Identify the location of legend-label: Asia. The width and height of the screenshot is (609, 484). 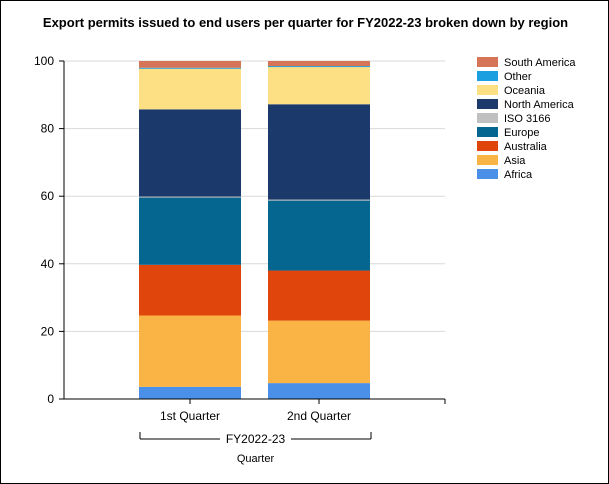
(515, 161).